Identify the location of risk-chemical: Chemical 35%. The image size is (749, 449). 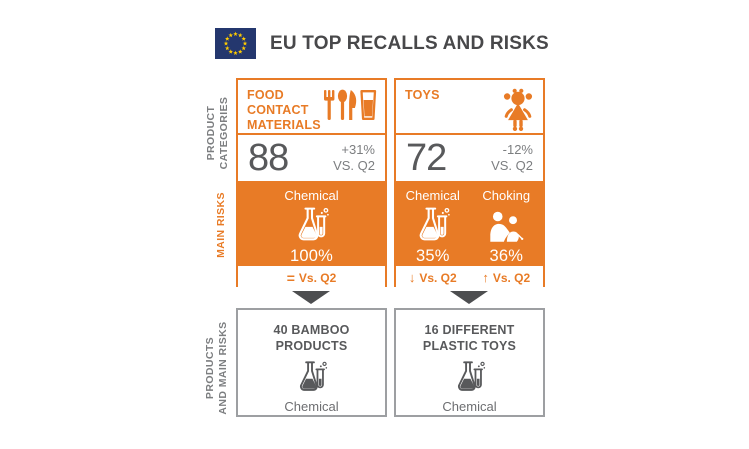
(433, 227).